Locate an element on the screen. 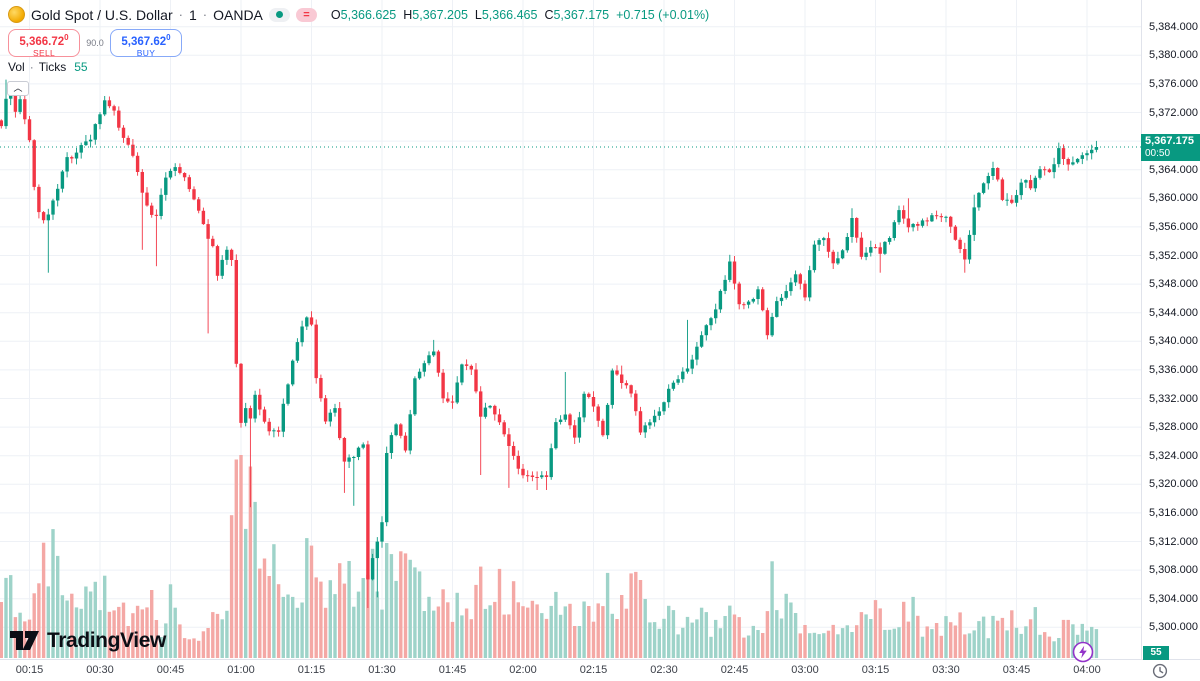 This screenshot has height=681, width=1200. price-axis-label: 5,364.000 is located at coordinates (1173, 169).